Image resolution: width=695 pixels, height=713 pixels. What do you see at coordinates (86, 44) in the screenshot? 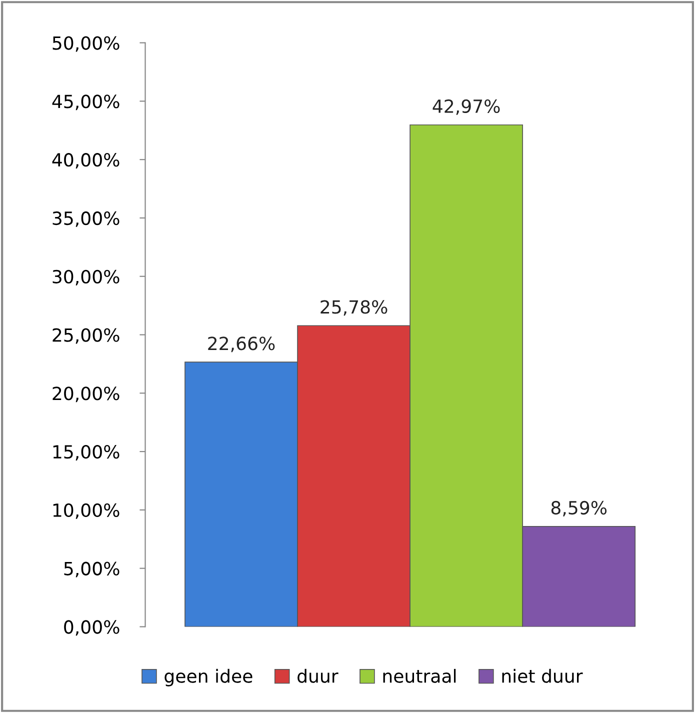
I see `y-tick-label: 50,00%` at bounding box center [86, 44].